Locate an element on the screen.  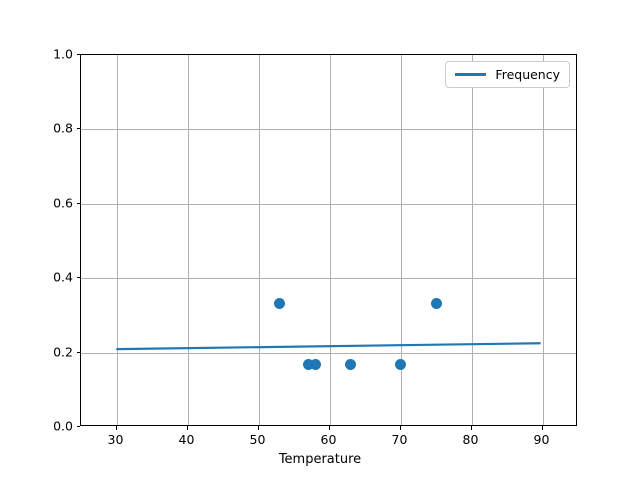
legend-box: Frequency is located at coordinates (507, 74).